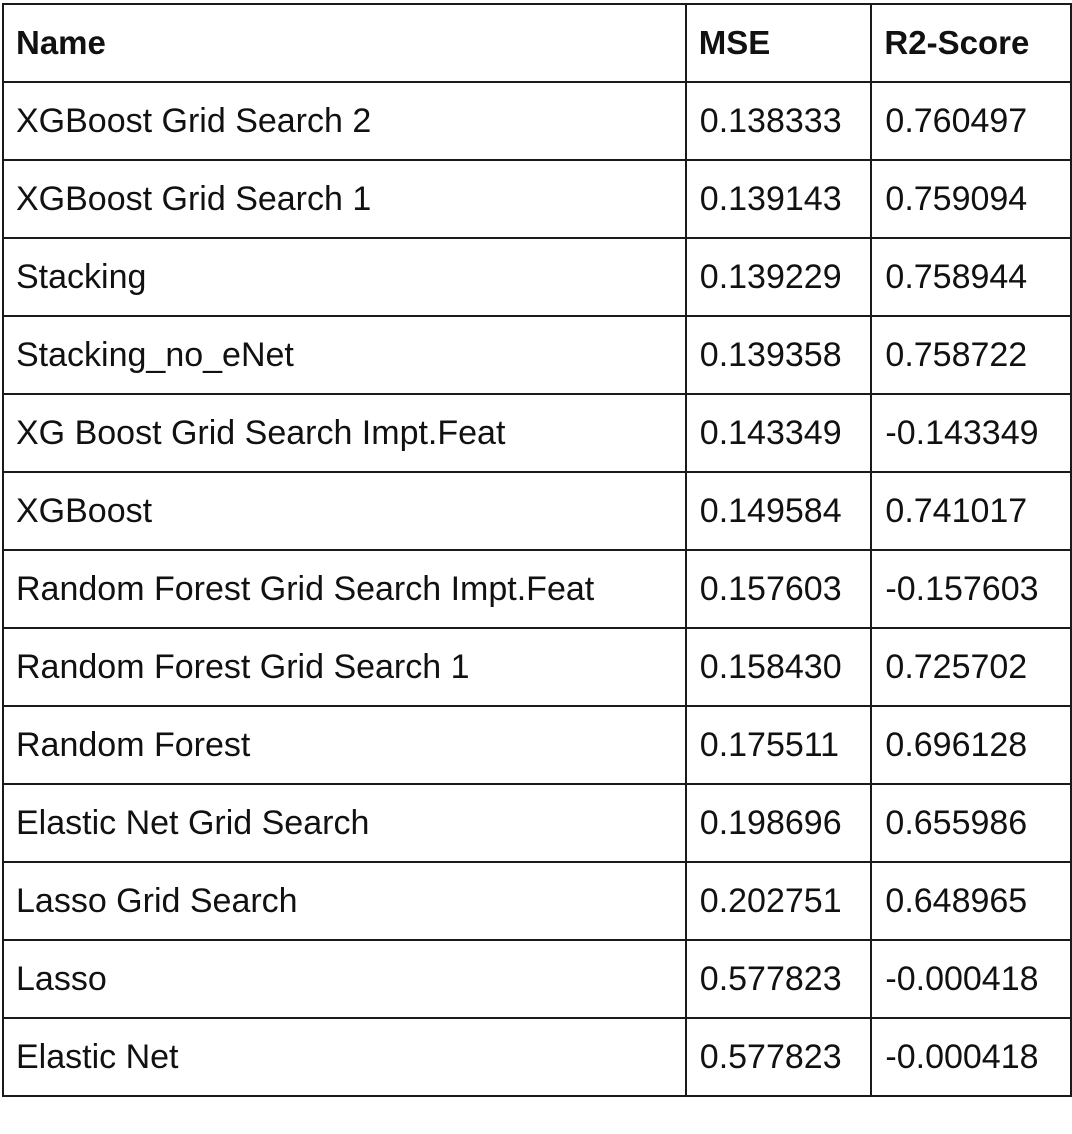 The image size is (1072, 1134). I want to click on mse-cell: 0.157603, so click(778, 589).